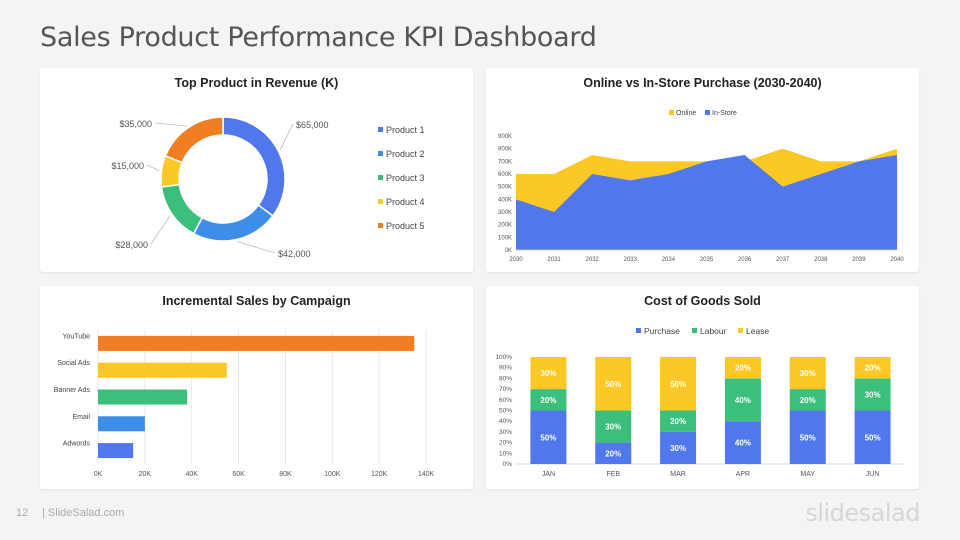  What do you see at coordinates (897, 260) in the screenshot?
I see `x-tick-label: 2040` at bounding box center [897, 260].